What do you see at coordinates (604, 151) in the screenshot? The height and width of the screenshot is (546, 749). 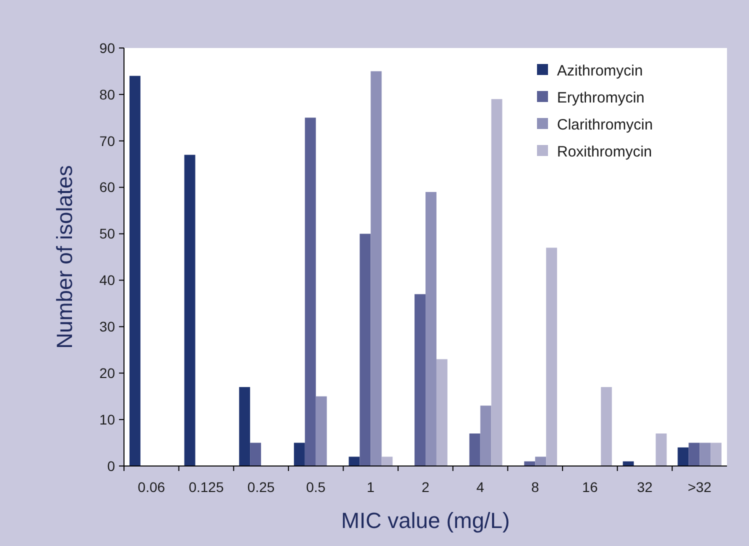 I see `legend-label: Roxithromycin` at bounding box center [604, 151].